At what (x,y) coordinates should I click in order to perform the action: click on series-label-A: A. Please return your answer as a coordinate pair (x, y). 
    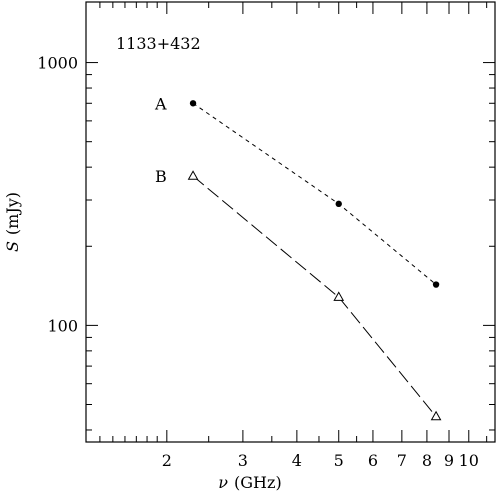
    Looking at the image, I should click on (160, 103).